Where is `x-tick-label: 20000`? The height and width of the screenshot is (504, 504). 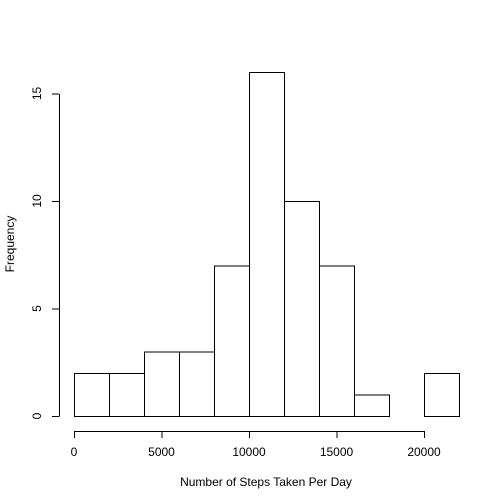 x-tick-label: 20000 is located at coordinates (424, 452).